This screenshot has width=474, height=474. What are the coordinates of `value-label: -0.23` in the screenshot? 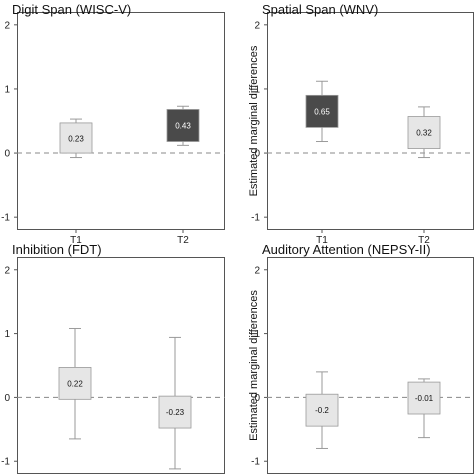 It's located at (175, 412).